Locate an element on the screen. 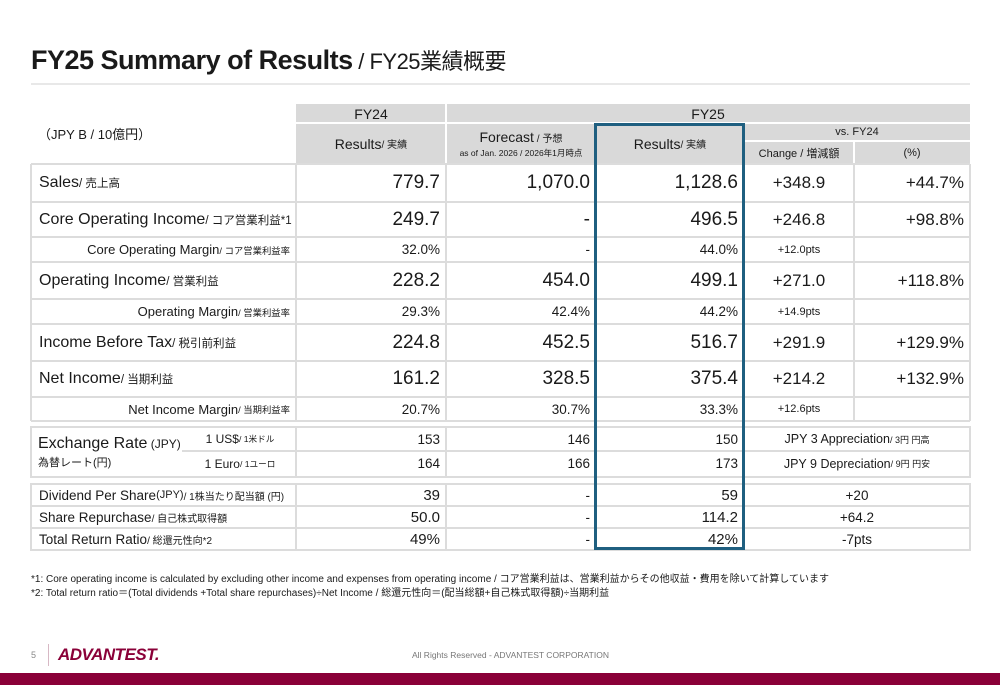 This screenshot has width=1000, height=685. page-title: FY25 Summary of Results / FY25業績概要 is located at coordinates (269, 60).